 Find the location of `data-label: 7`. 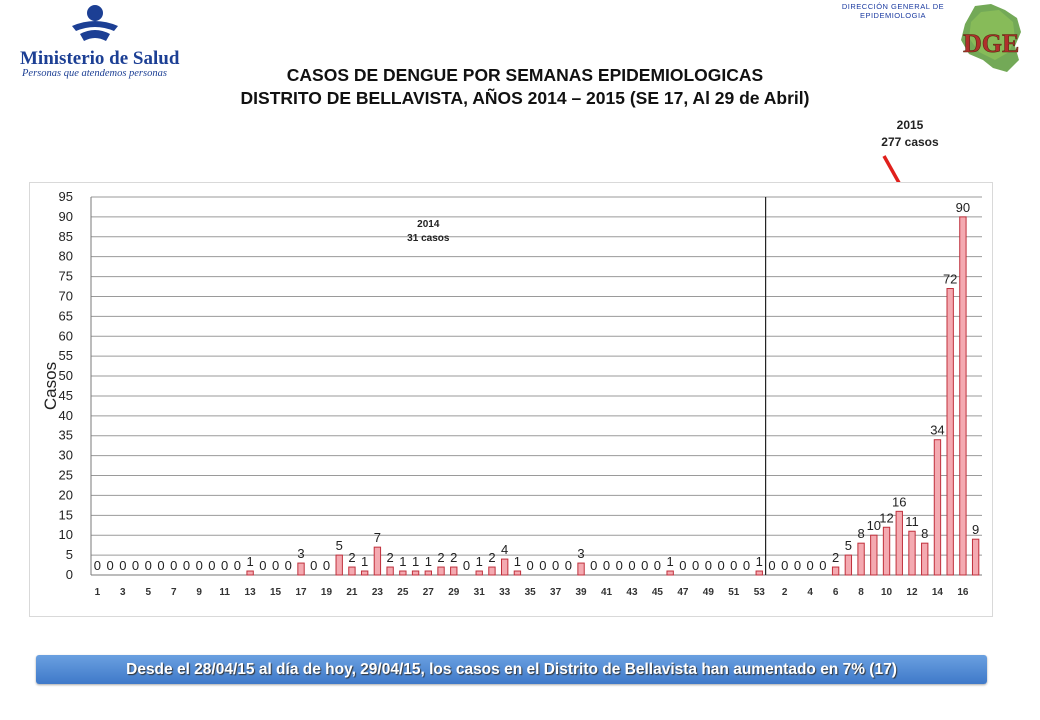

data-label: 7 is located at coordinates (377, 537).